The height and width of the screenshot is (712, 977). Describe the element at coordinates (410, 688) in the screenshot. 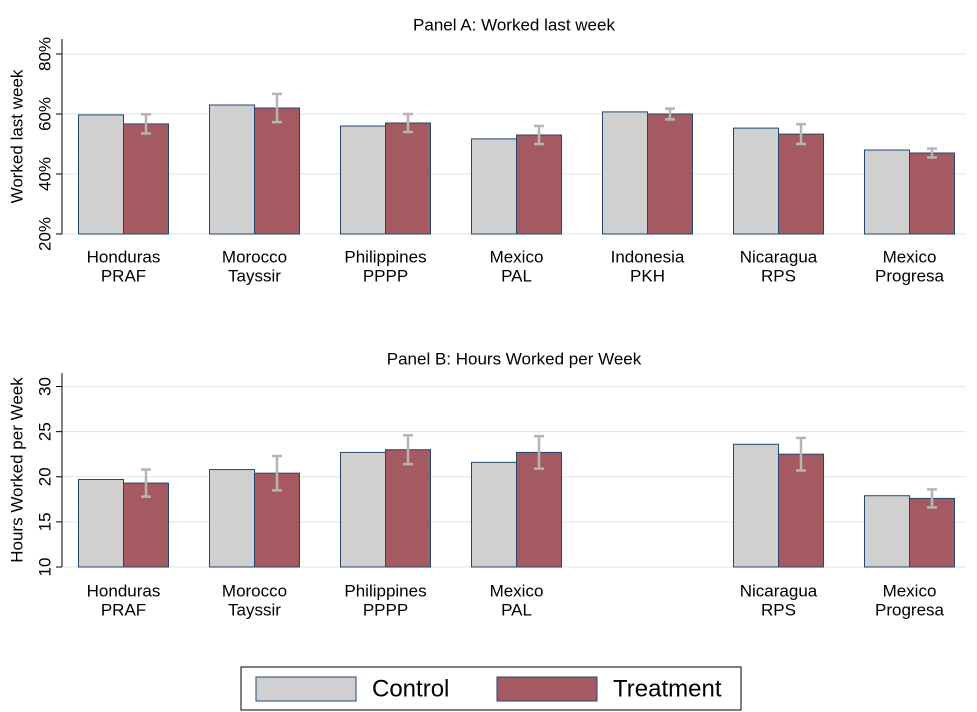

I see `legend-label: Control` at that location.